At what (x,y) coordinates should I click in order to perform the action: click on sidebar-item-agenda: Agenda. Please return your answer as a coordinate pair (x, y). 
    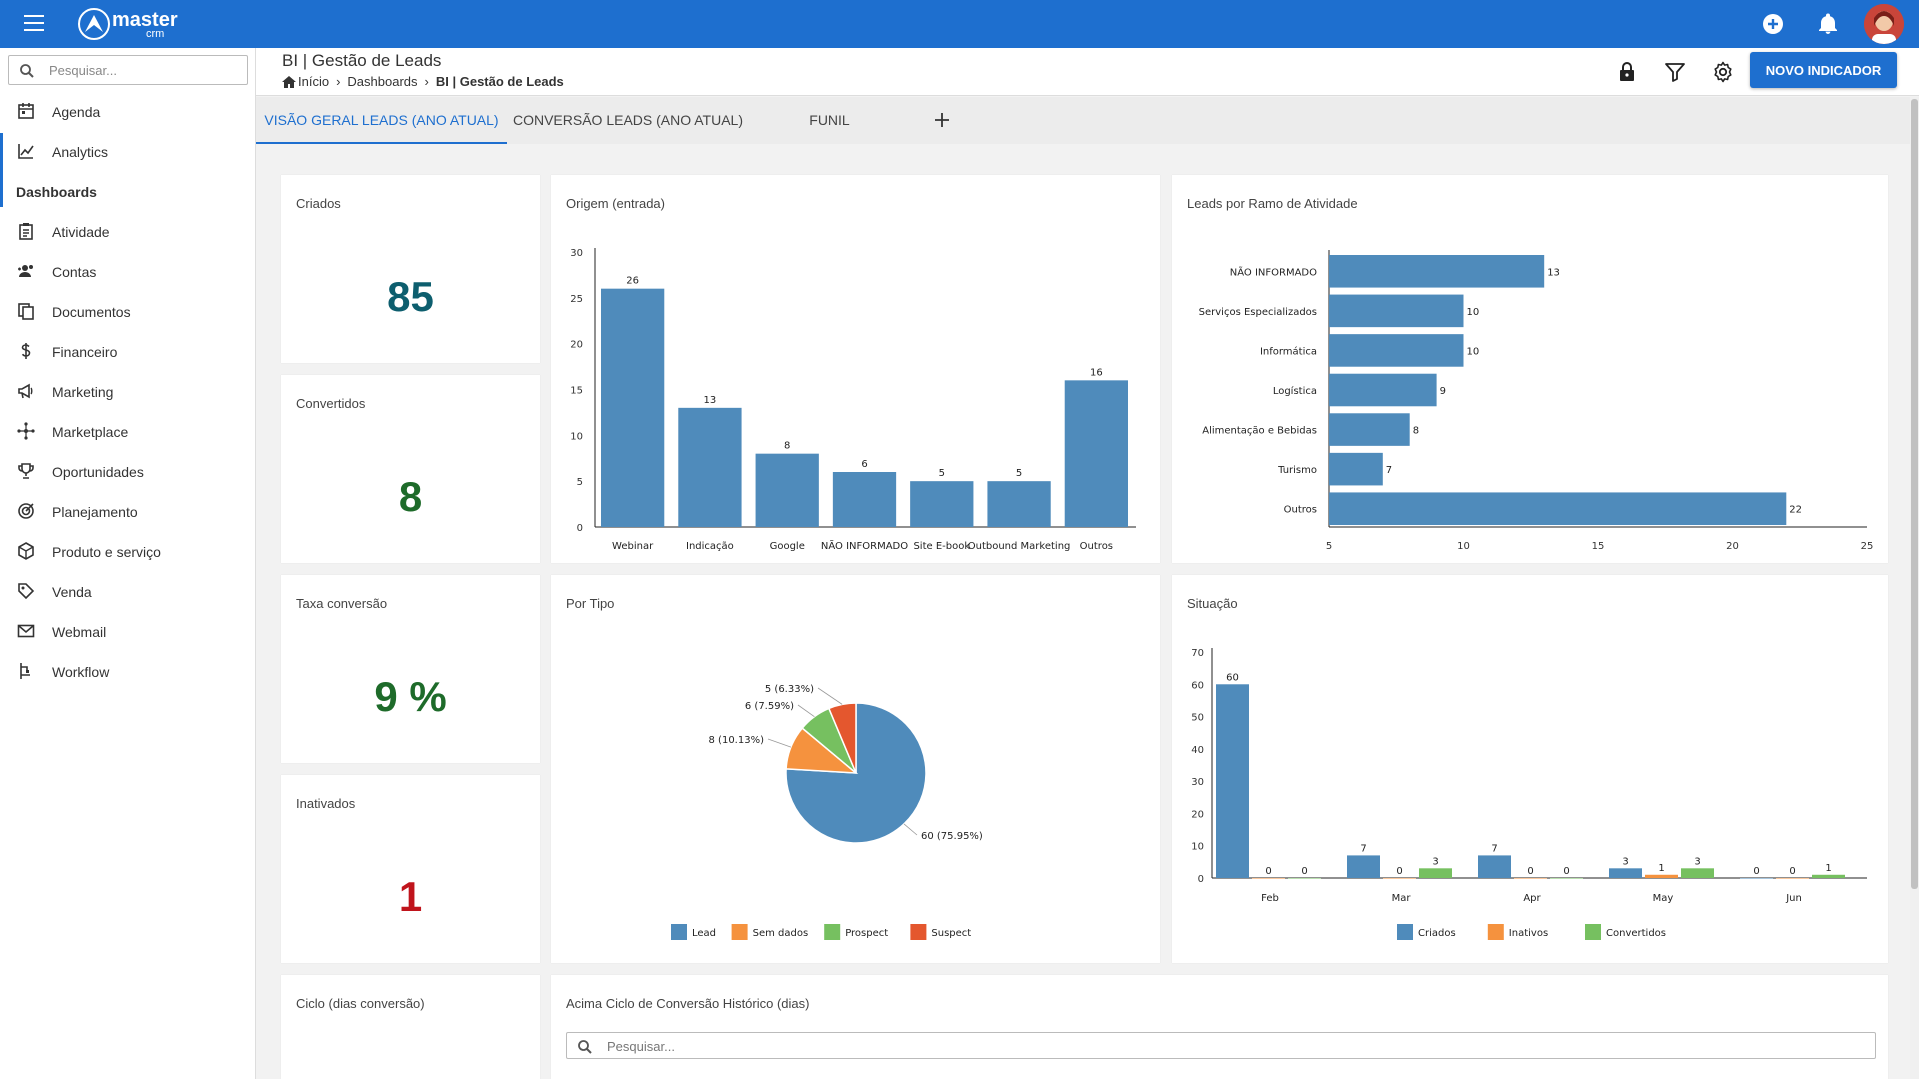
    Looking at the image, I should click on (127, 111).